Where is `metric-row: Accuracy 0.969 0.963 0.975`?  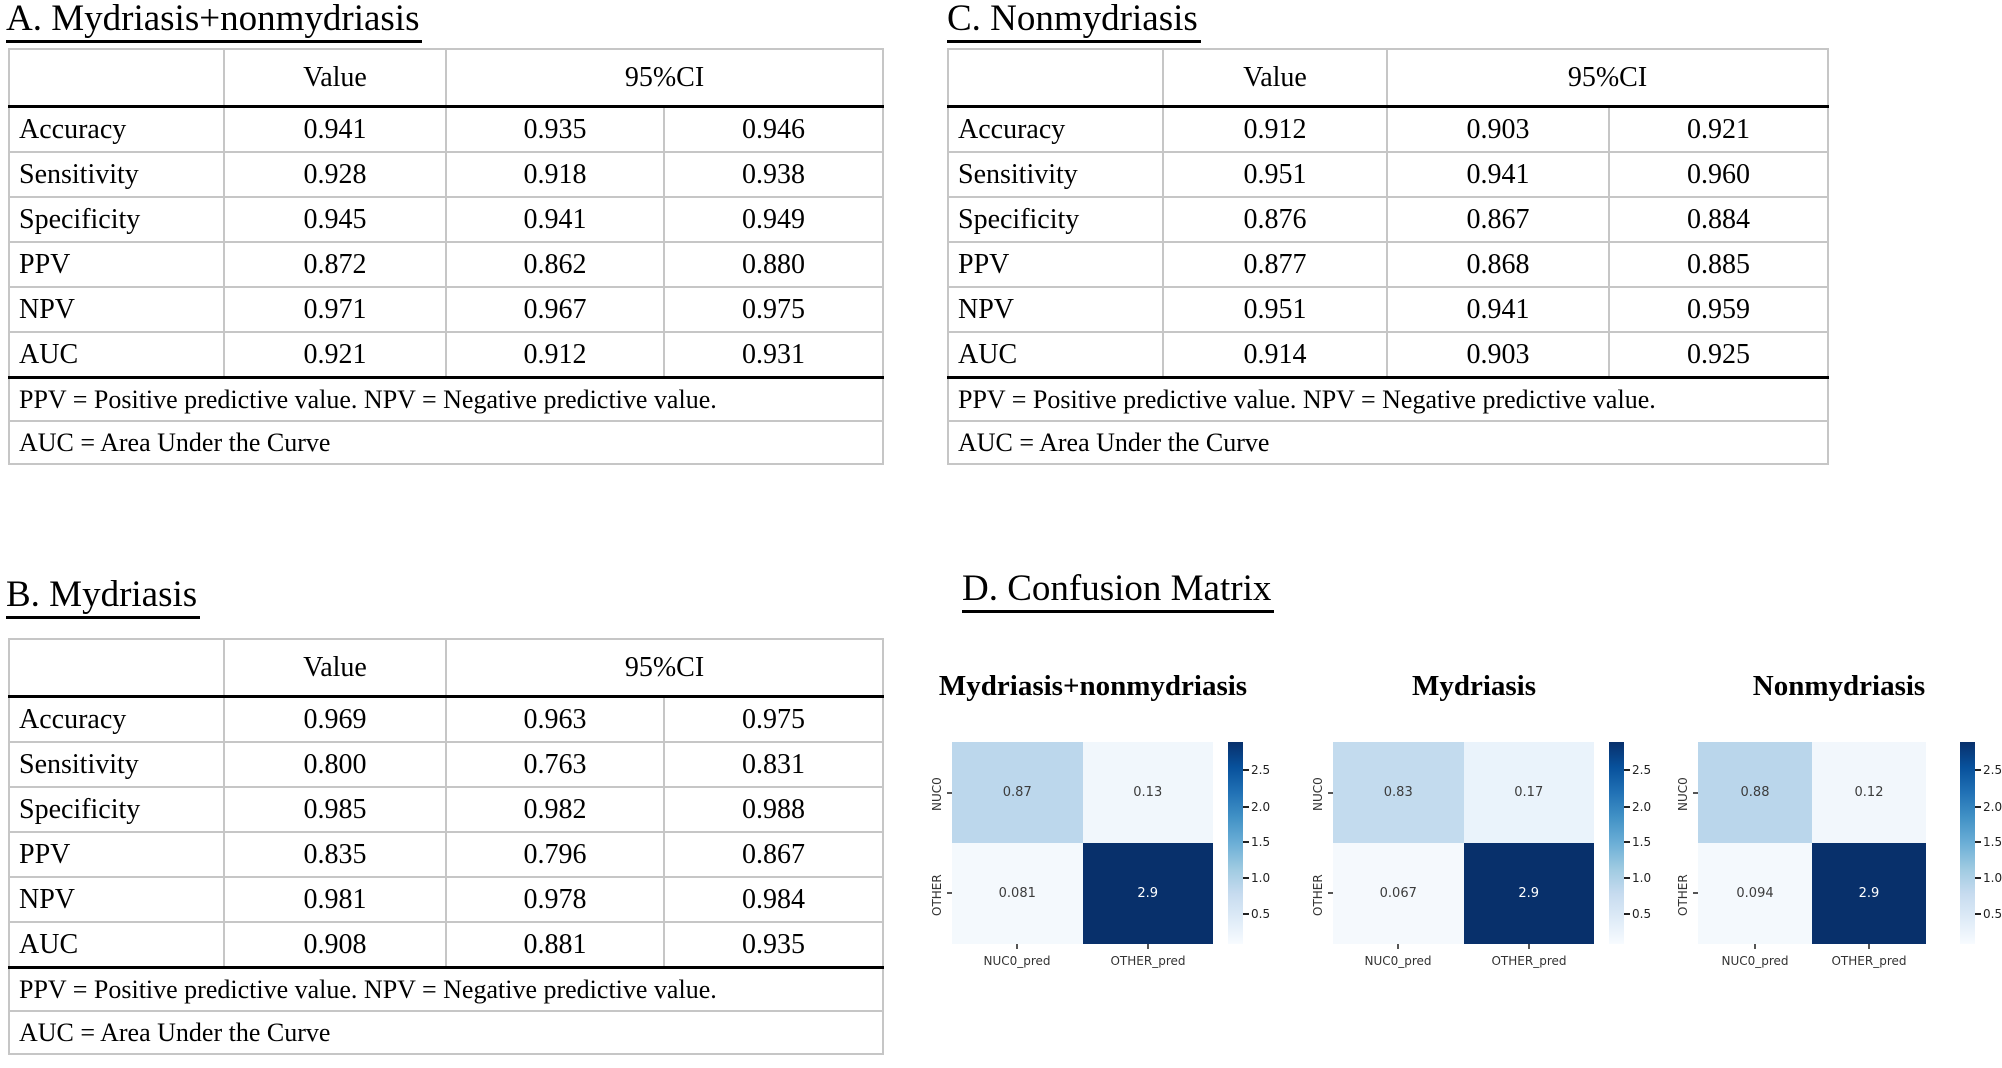
metric-row: Accuracy 0.969 0.963 0.975 is located at coordinates (446, 719).